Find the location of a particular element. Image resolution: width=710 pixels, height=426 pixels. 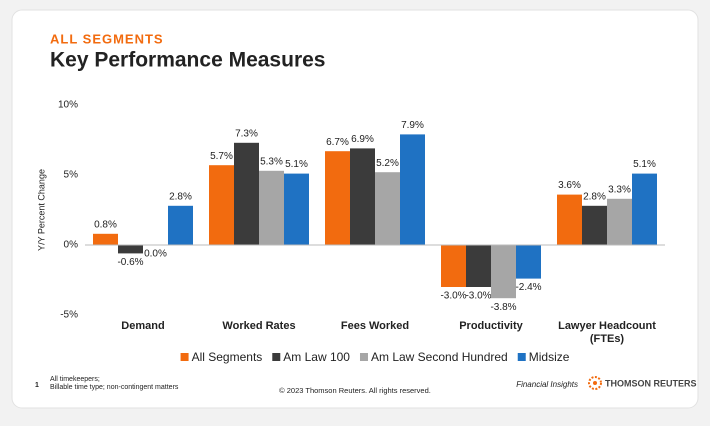

x-tick-label: Lawyer Headcount (FTEs) is located at coordinates (607, 332).